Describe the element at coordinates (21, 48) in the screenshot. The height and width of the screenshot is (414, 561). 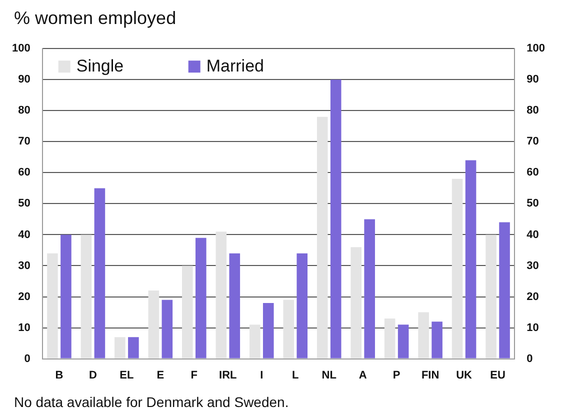
I see `y-tick-label: 100` at that location.